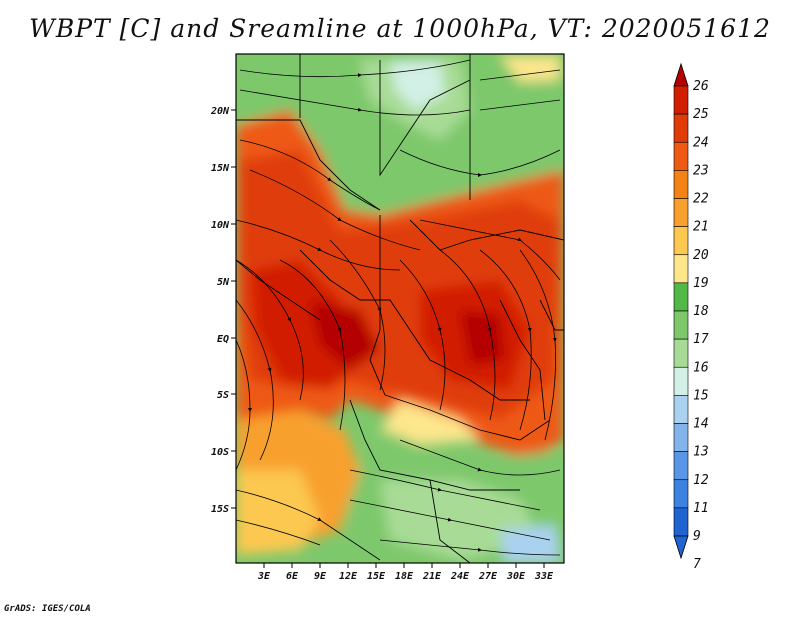 The width and height of the screenshot is (800, 618). What do you see at coordinates (47, 609) in the screenshot?
I see `footer-credit: GrADS: IGES/COLA` at bounding box center [47, 609].